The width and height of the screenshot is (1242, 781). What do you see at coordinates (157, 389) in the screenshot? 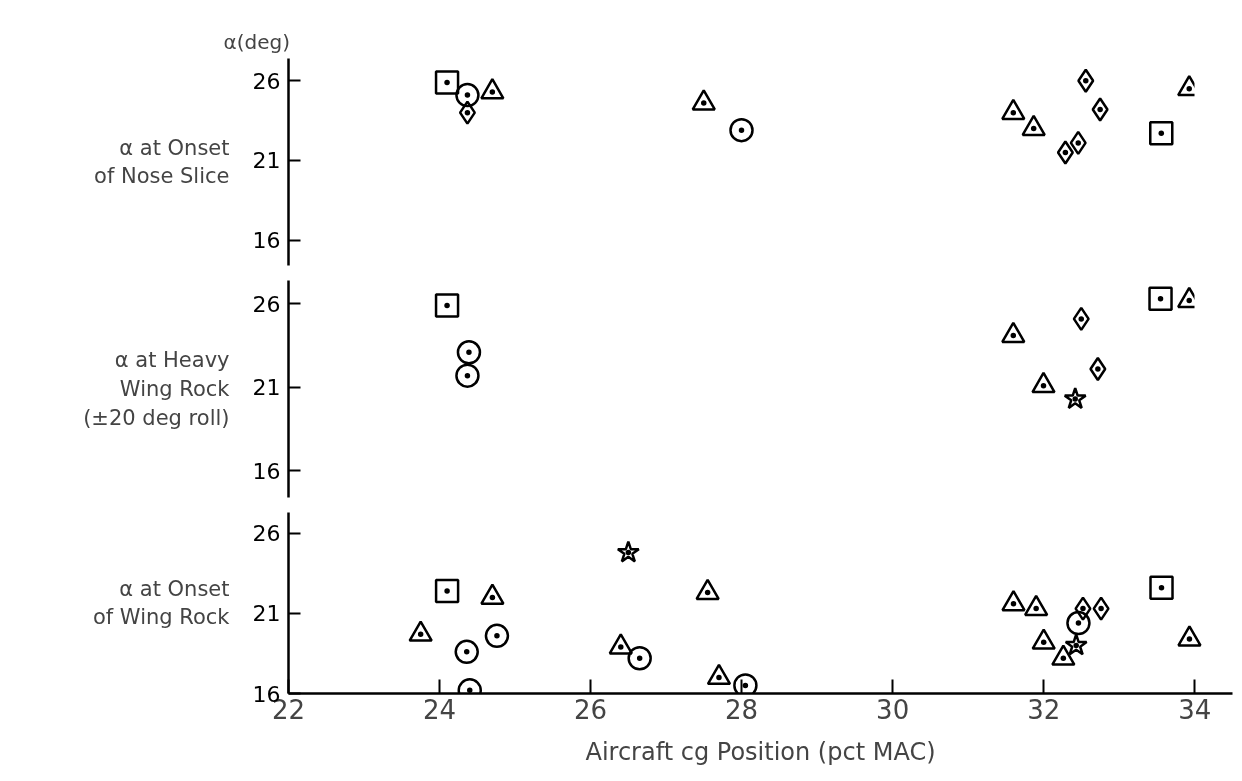
I see `y-axis-title: α at Heavy Wing Rock (±20 deg roll)` at bounding box center [157, 389].